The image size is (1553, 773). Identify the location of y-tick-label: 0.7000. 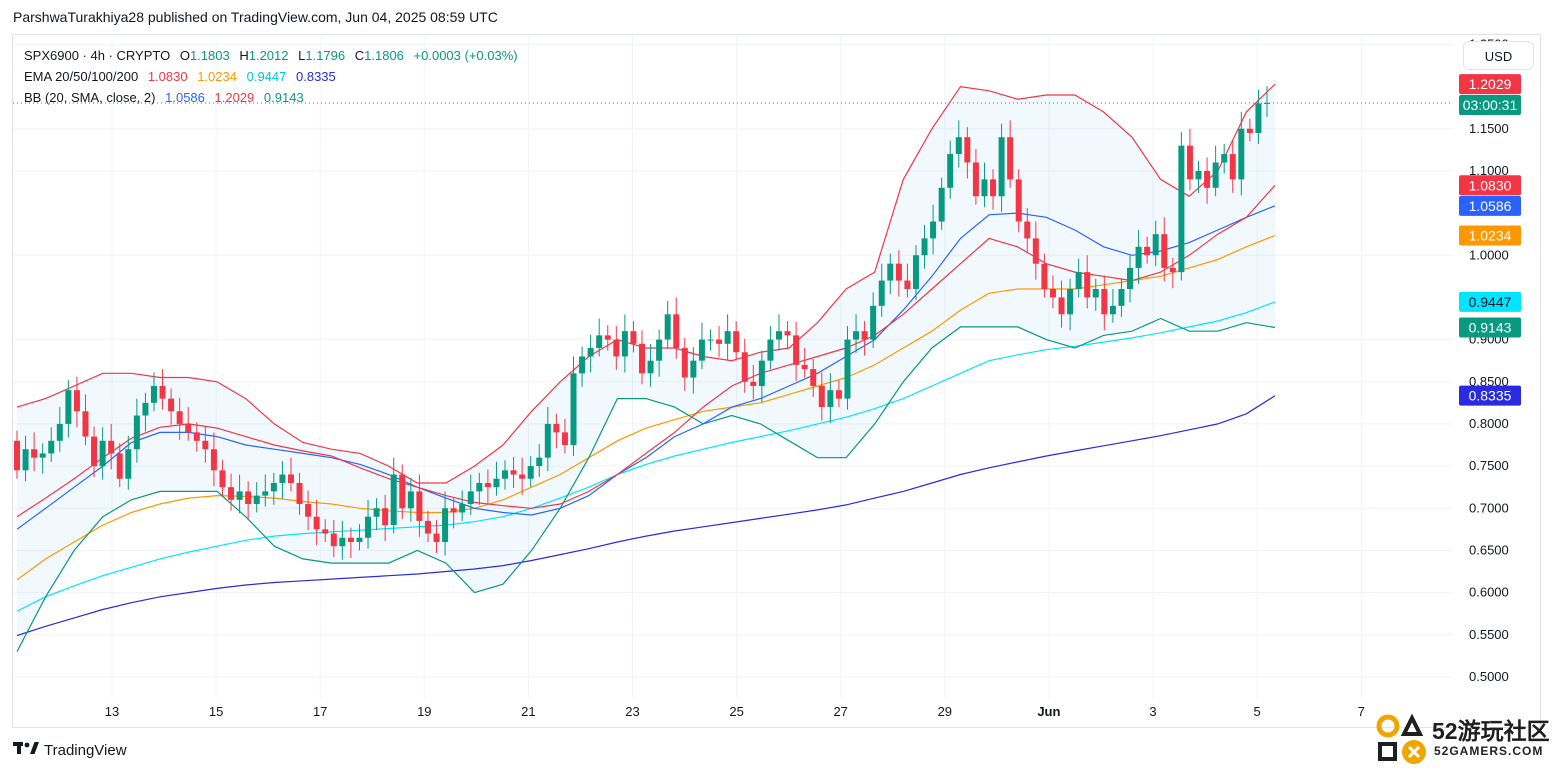
(1489, 507).